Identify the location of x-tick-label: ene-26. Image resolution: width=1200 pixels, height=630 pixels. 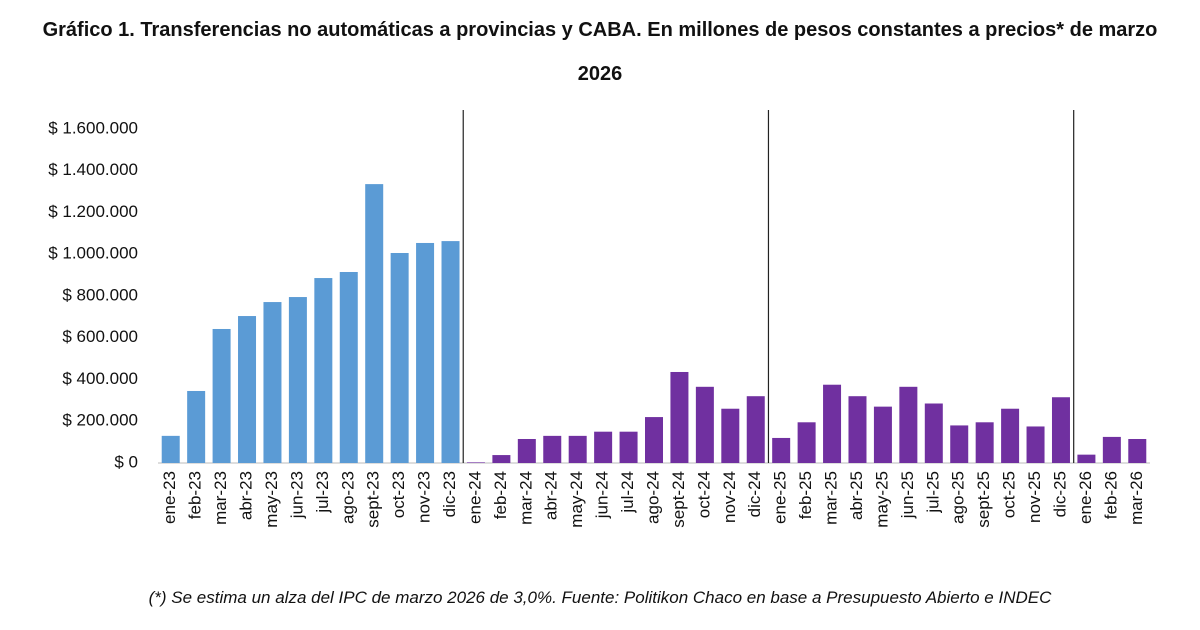
(1085, 497).